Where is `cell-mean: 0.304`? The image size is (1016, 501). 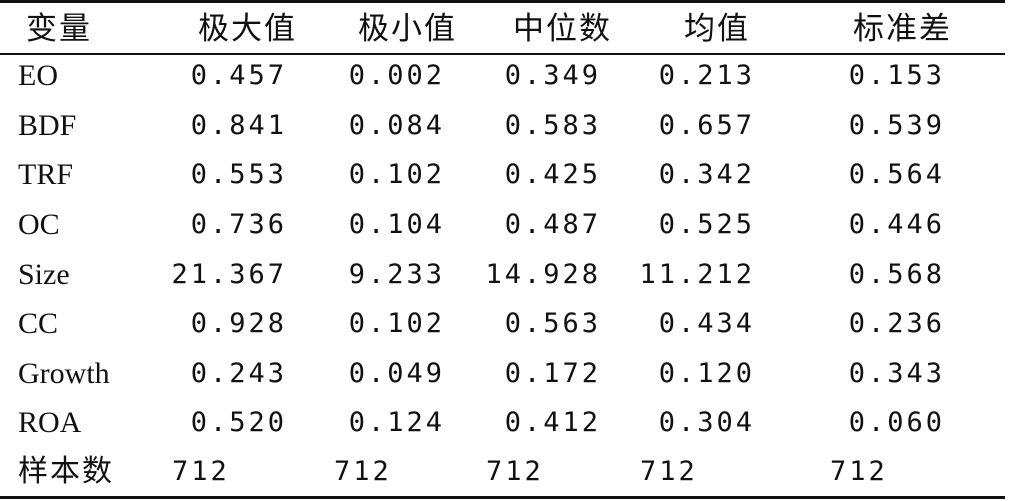 cell-mean: 0.304 is located at coordinates (706, 422).